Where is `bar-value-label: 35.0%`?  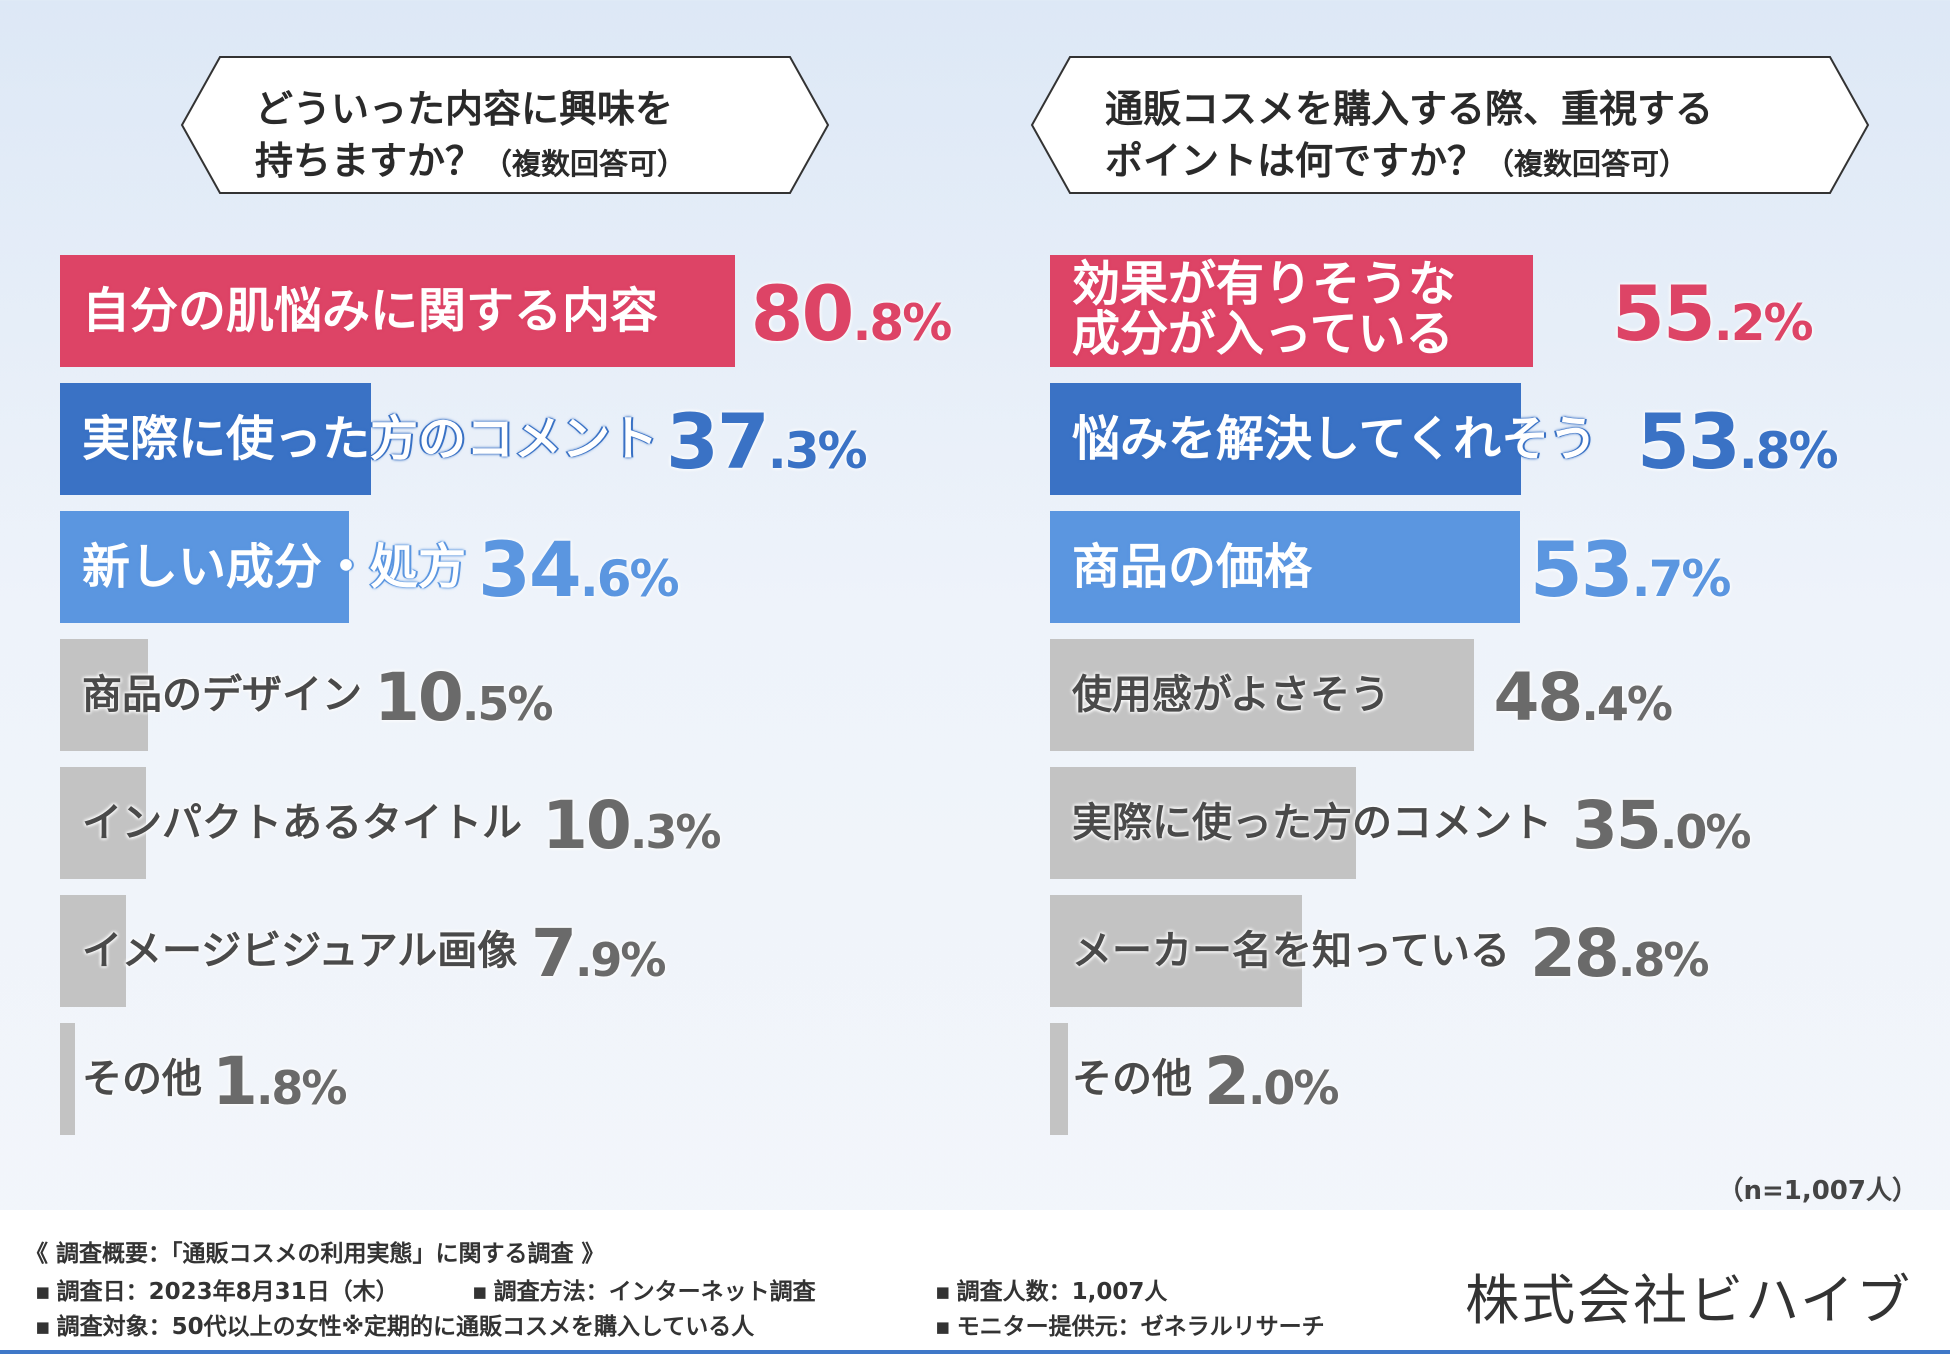 bar-value-label: 35.0% is located at coordinates (1662, 823).